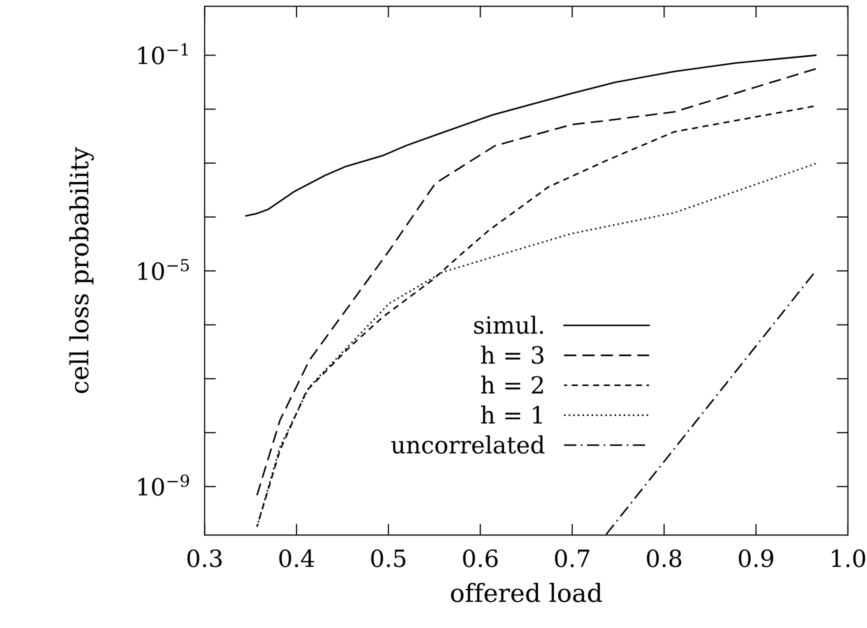  What do you see at coordinates (204, 558) in the screenshot?
I see `x-tick-label: 0.3` at bounding box center [204, 558].